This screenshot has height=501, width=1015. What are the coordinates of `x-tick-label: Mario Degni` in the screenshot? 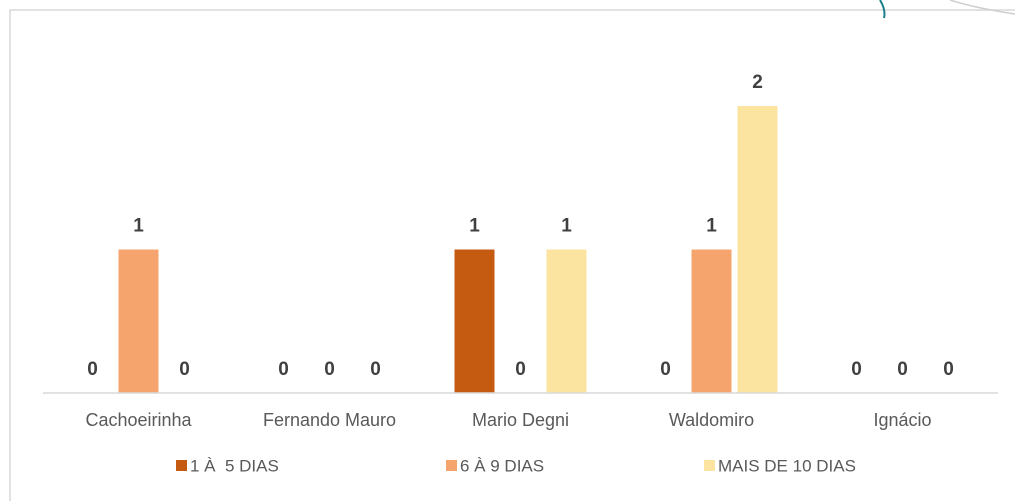 It's located at (520, 420).